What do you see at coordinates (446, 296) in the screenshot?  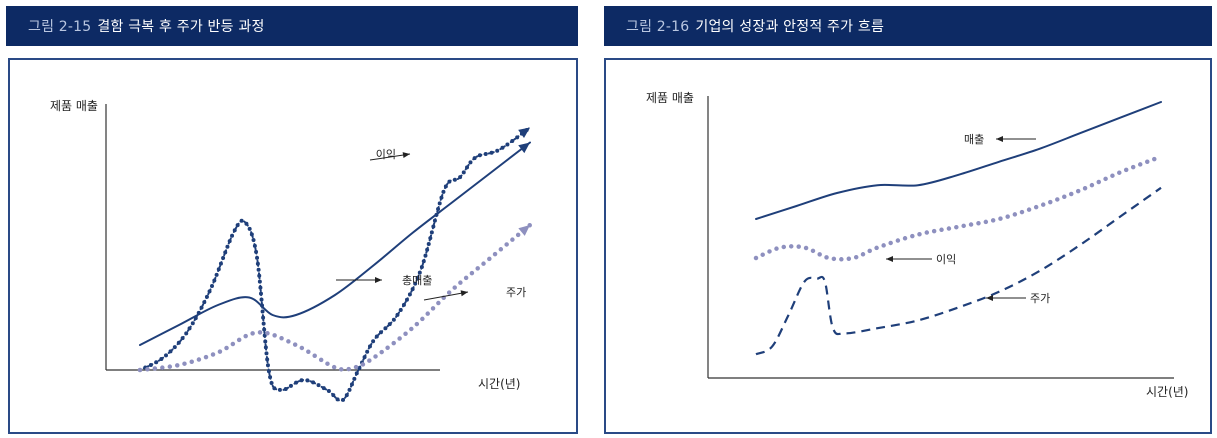 I see `label-leader-line` at bounding box center [446, 296].